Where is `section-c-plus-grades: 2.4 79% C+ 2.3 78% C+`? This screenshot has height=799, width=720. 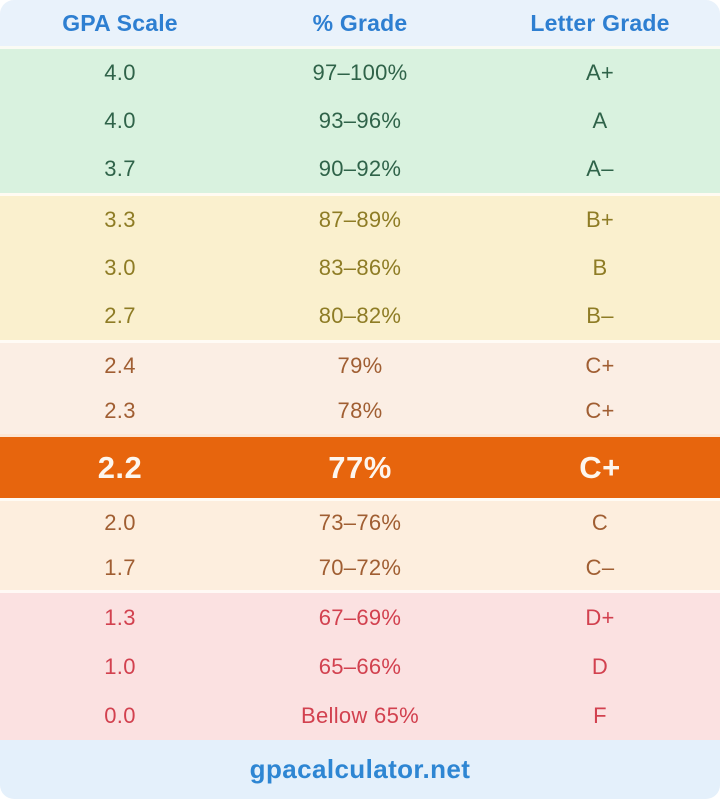
section-c-plus-grades: 2.4 79% C+ 2.3 78% C+ is located at coordinates (360, 387).